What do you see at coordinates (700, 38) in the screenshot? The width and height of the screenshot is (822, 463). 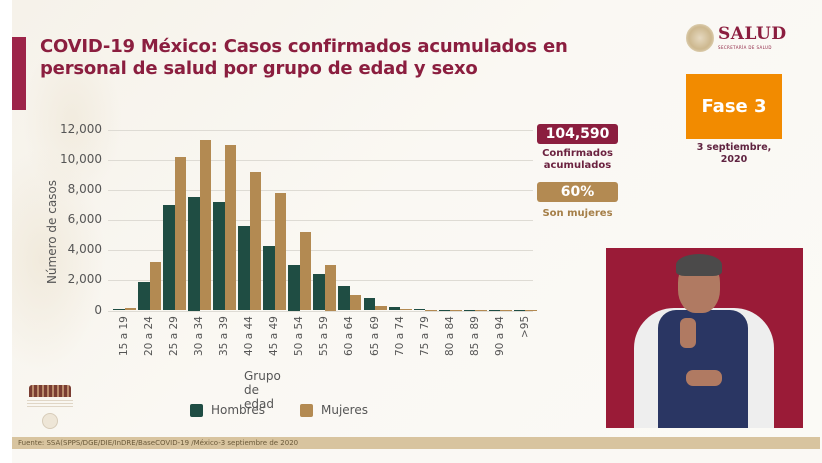 I see `national-seal-icon` at bounding box center [700, 38].